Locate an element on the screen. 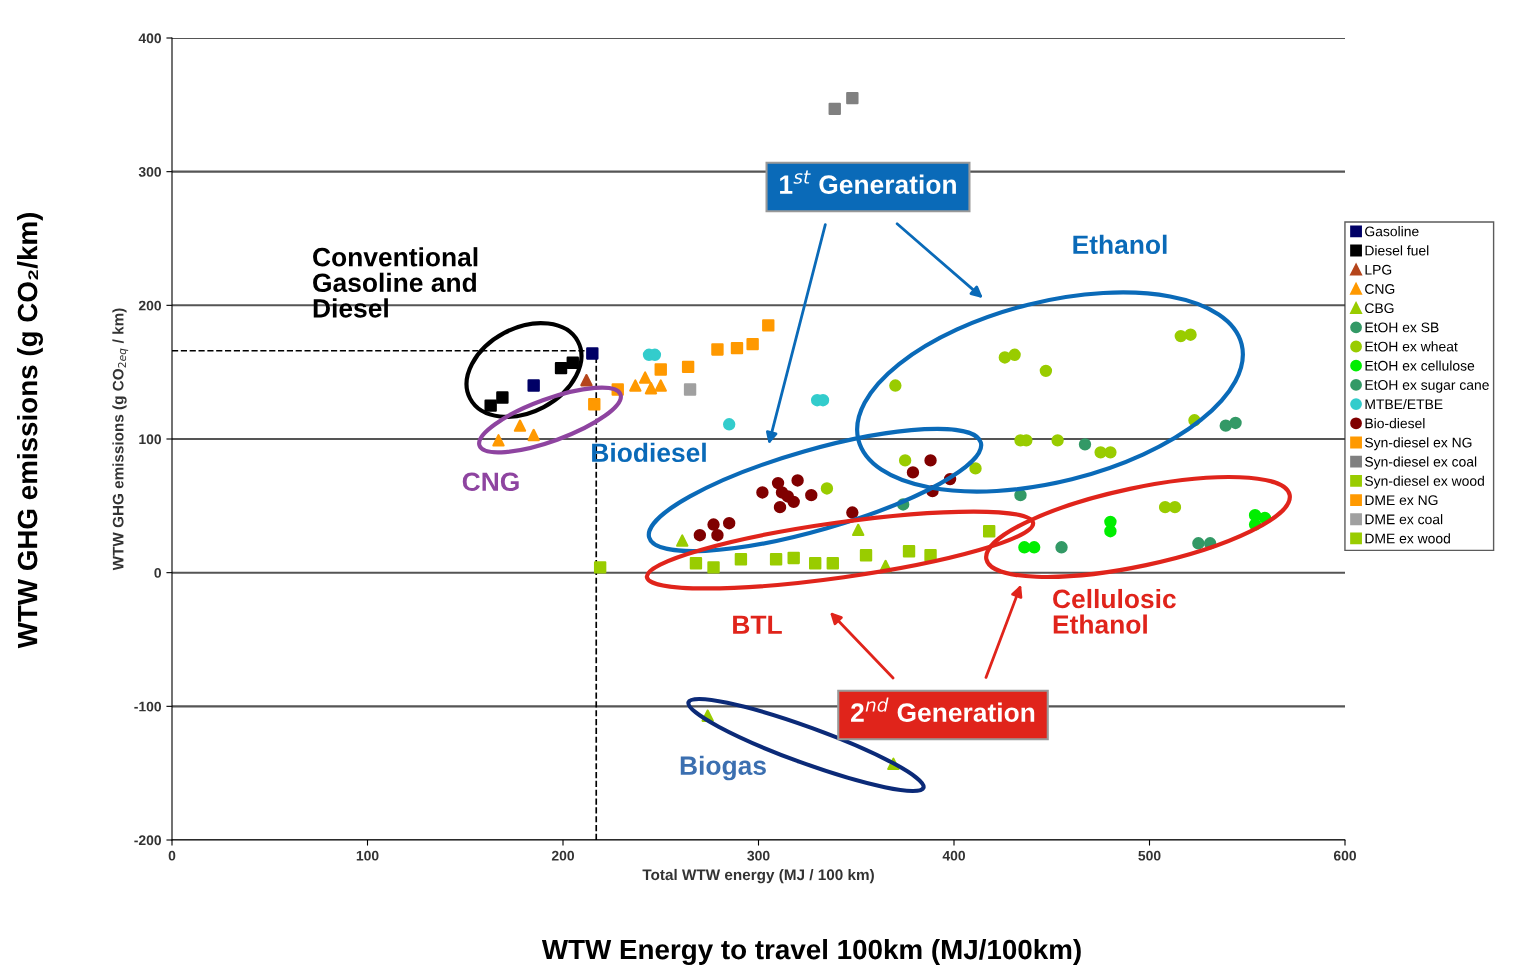 The width and height of the screenshot is (1518, 972). annotation: Ethanol is located at coordinates (1120, 244).